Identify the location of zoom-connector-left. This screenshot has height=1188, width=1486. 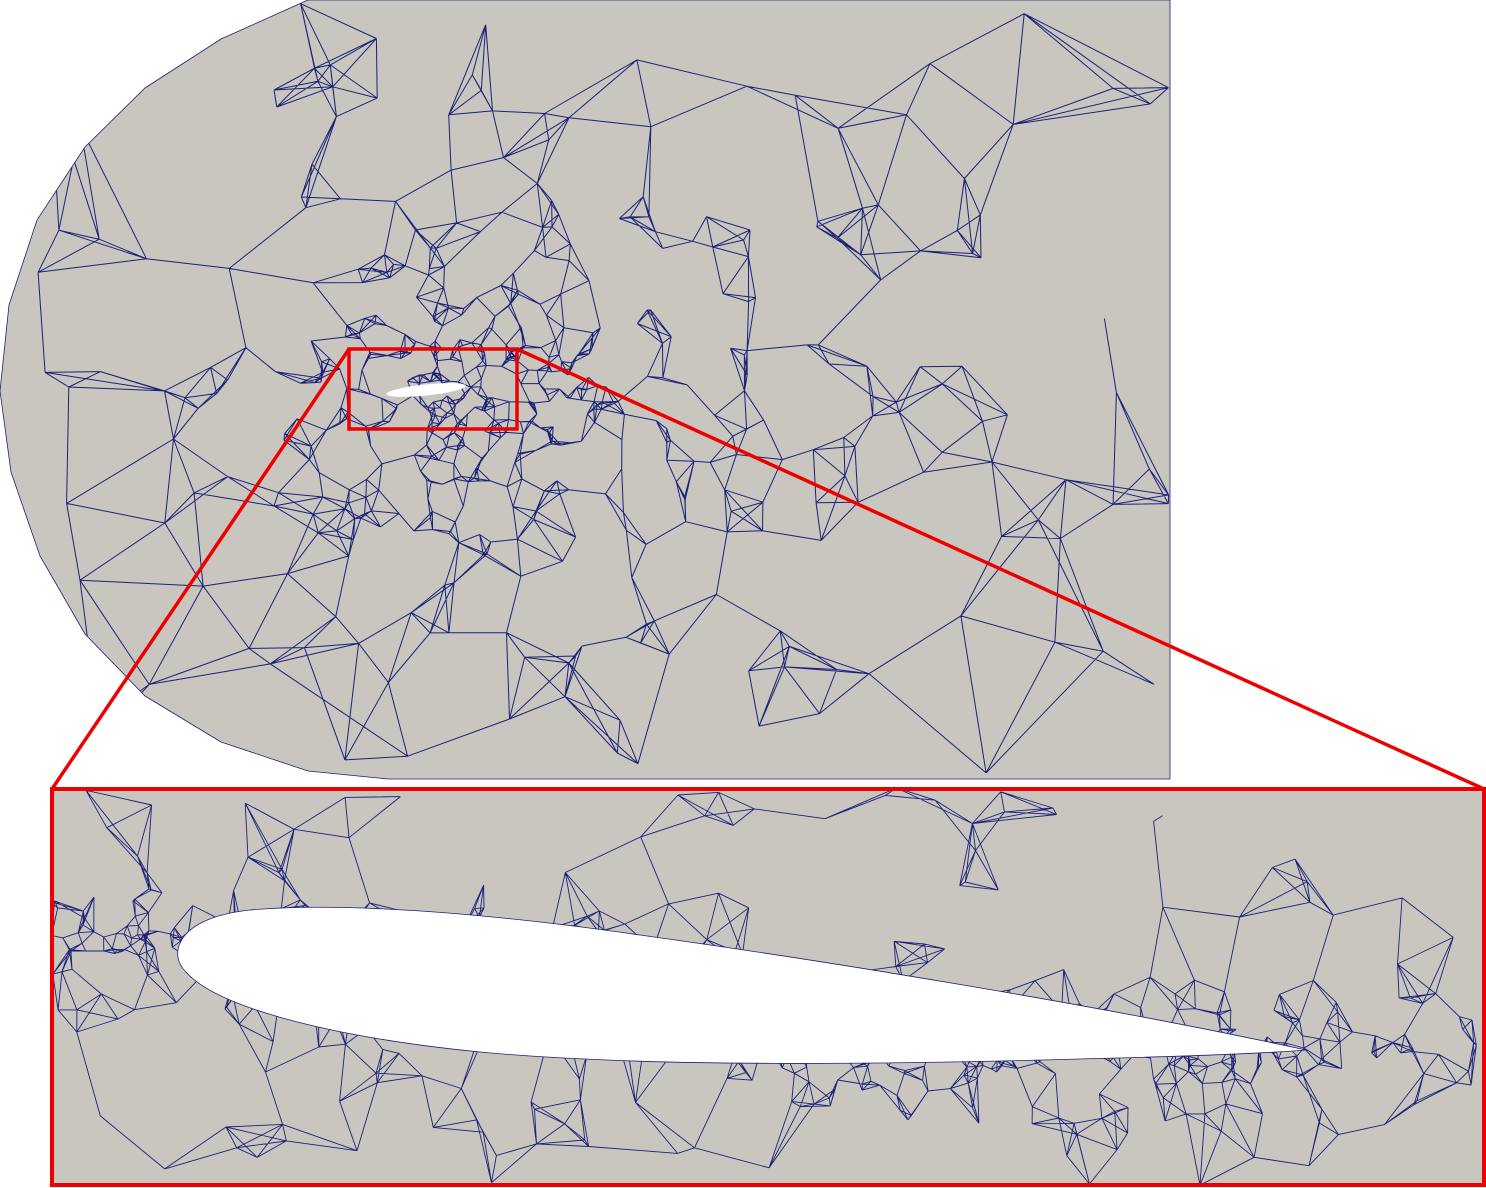
(200, 569).